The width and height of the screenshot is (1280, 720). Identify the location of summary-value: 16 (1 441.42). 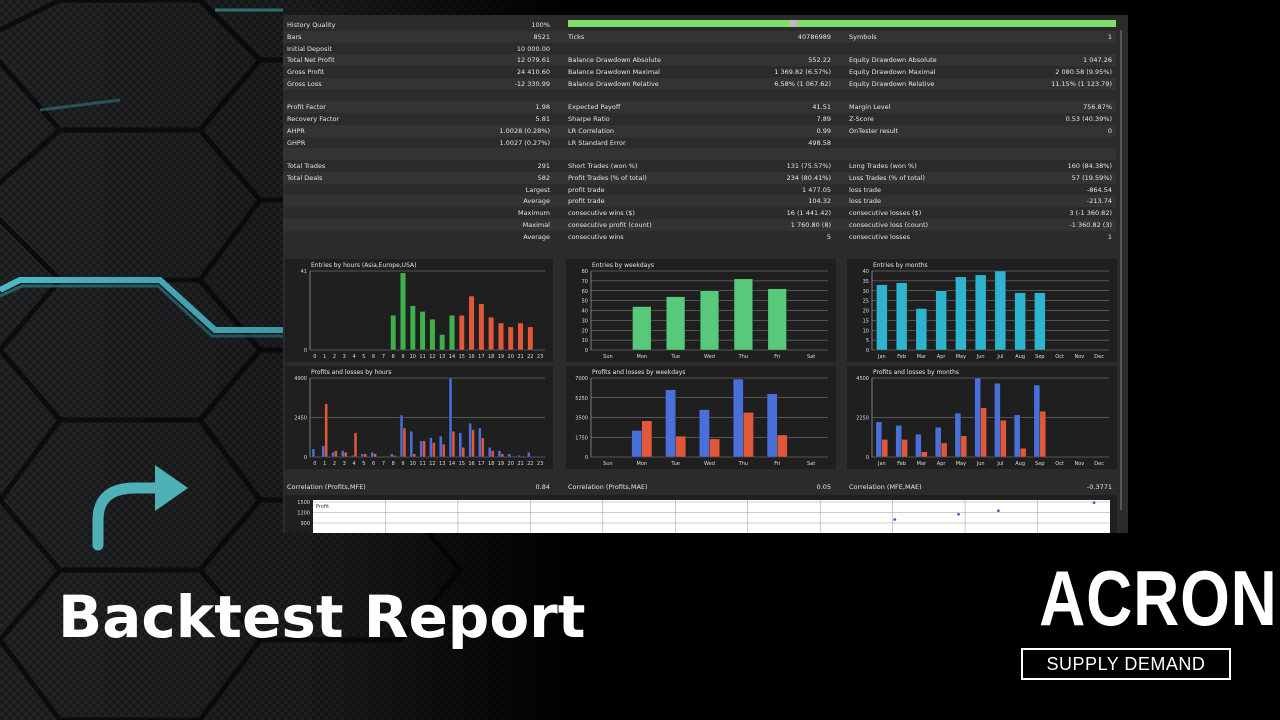
(808, 213).